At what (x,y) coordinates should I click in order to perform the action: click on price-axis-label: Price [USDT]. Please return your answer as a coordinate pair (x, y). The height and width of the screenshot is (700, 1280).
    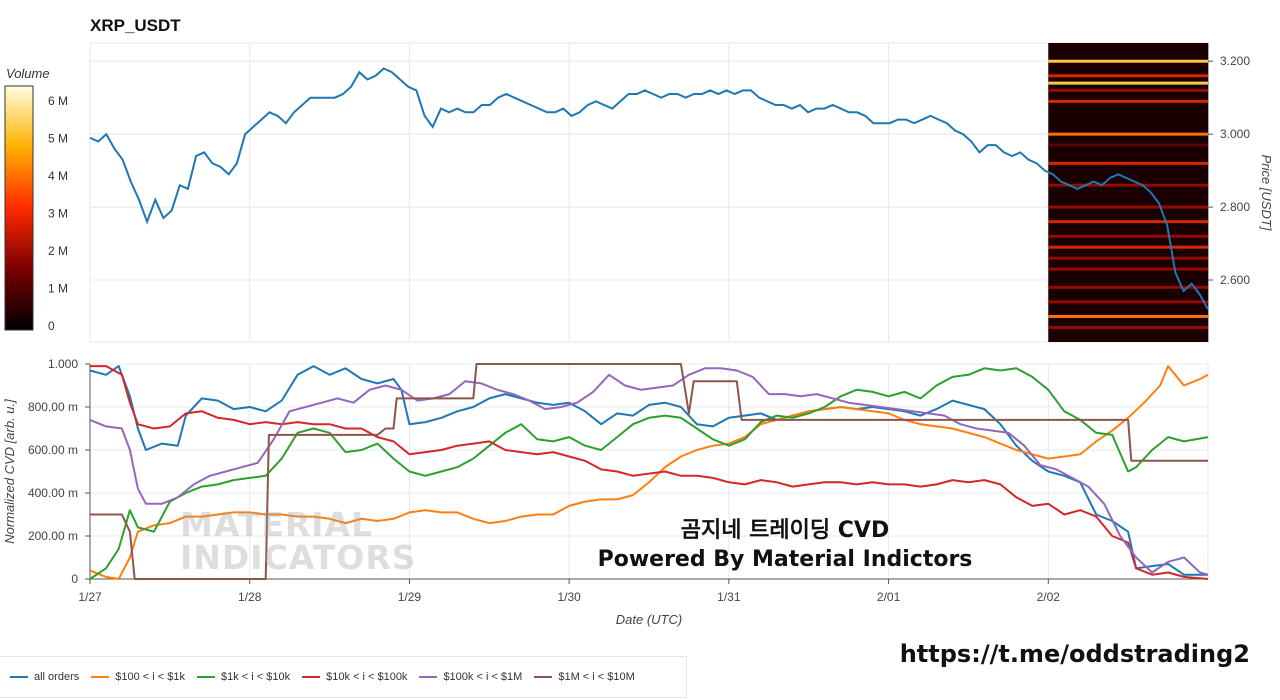
    Looking at the image, I should click on (1266, 193).